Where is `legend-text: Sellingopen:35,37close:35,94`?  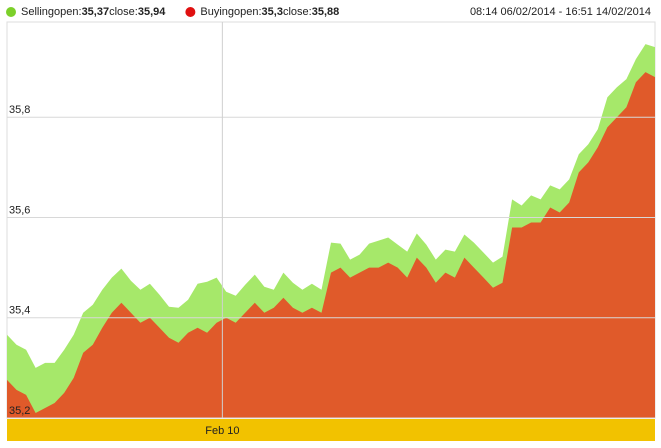
legend-text: Sellingopen:35,37close:35,94 is located at coordinates (93, 12).